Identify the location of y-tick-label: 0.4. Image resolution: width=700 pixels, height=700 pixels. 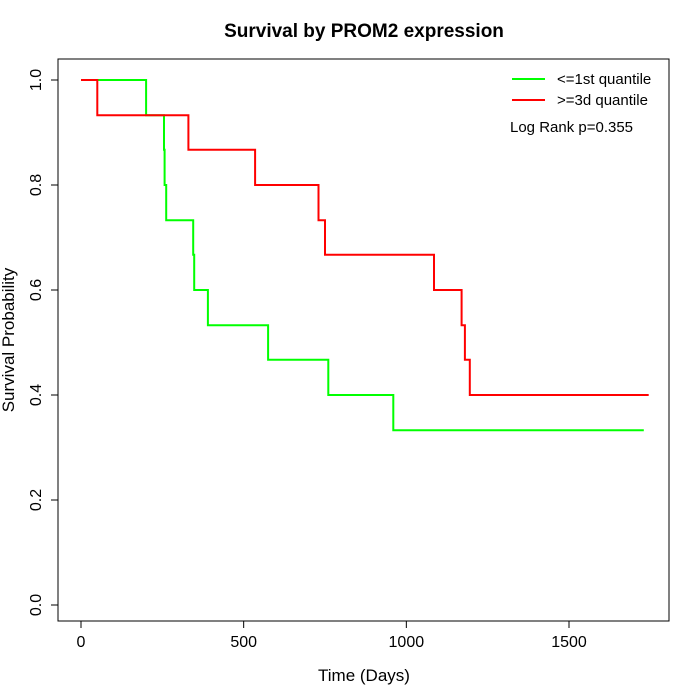
(36, 395).